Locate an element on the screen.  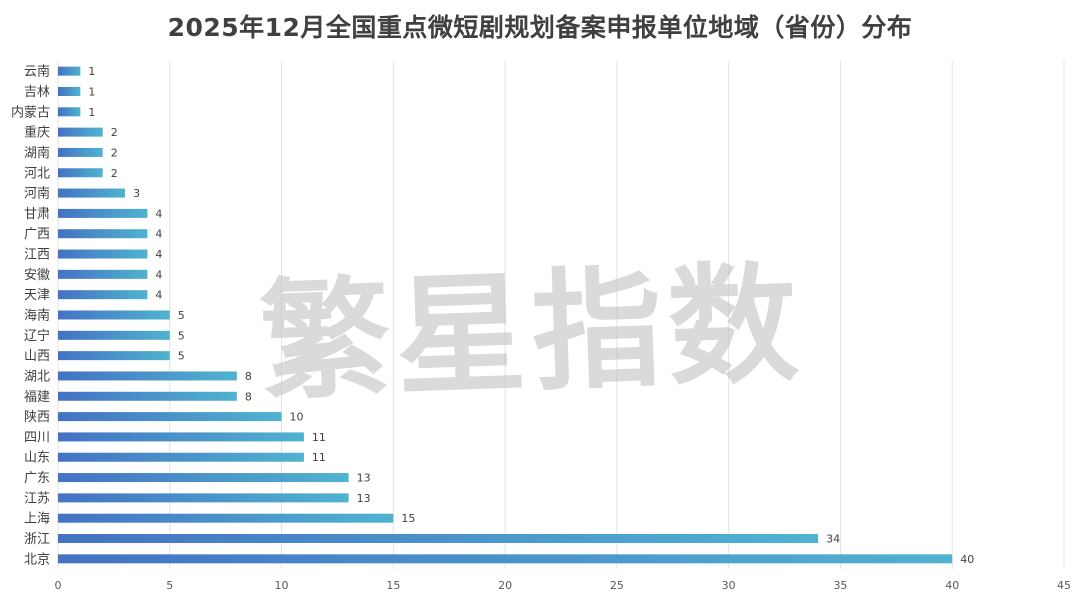
y-tick-label: 海南 is located at coordinates (37, 316).